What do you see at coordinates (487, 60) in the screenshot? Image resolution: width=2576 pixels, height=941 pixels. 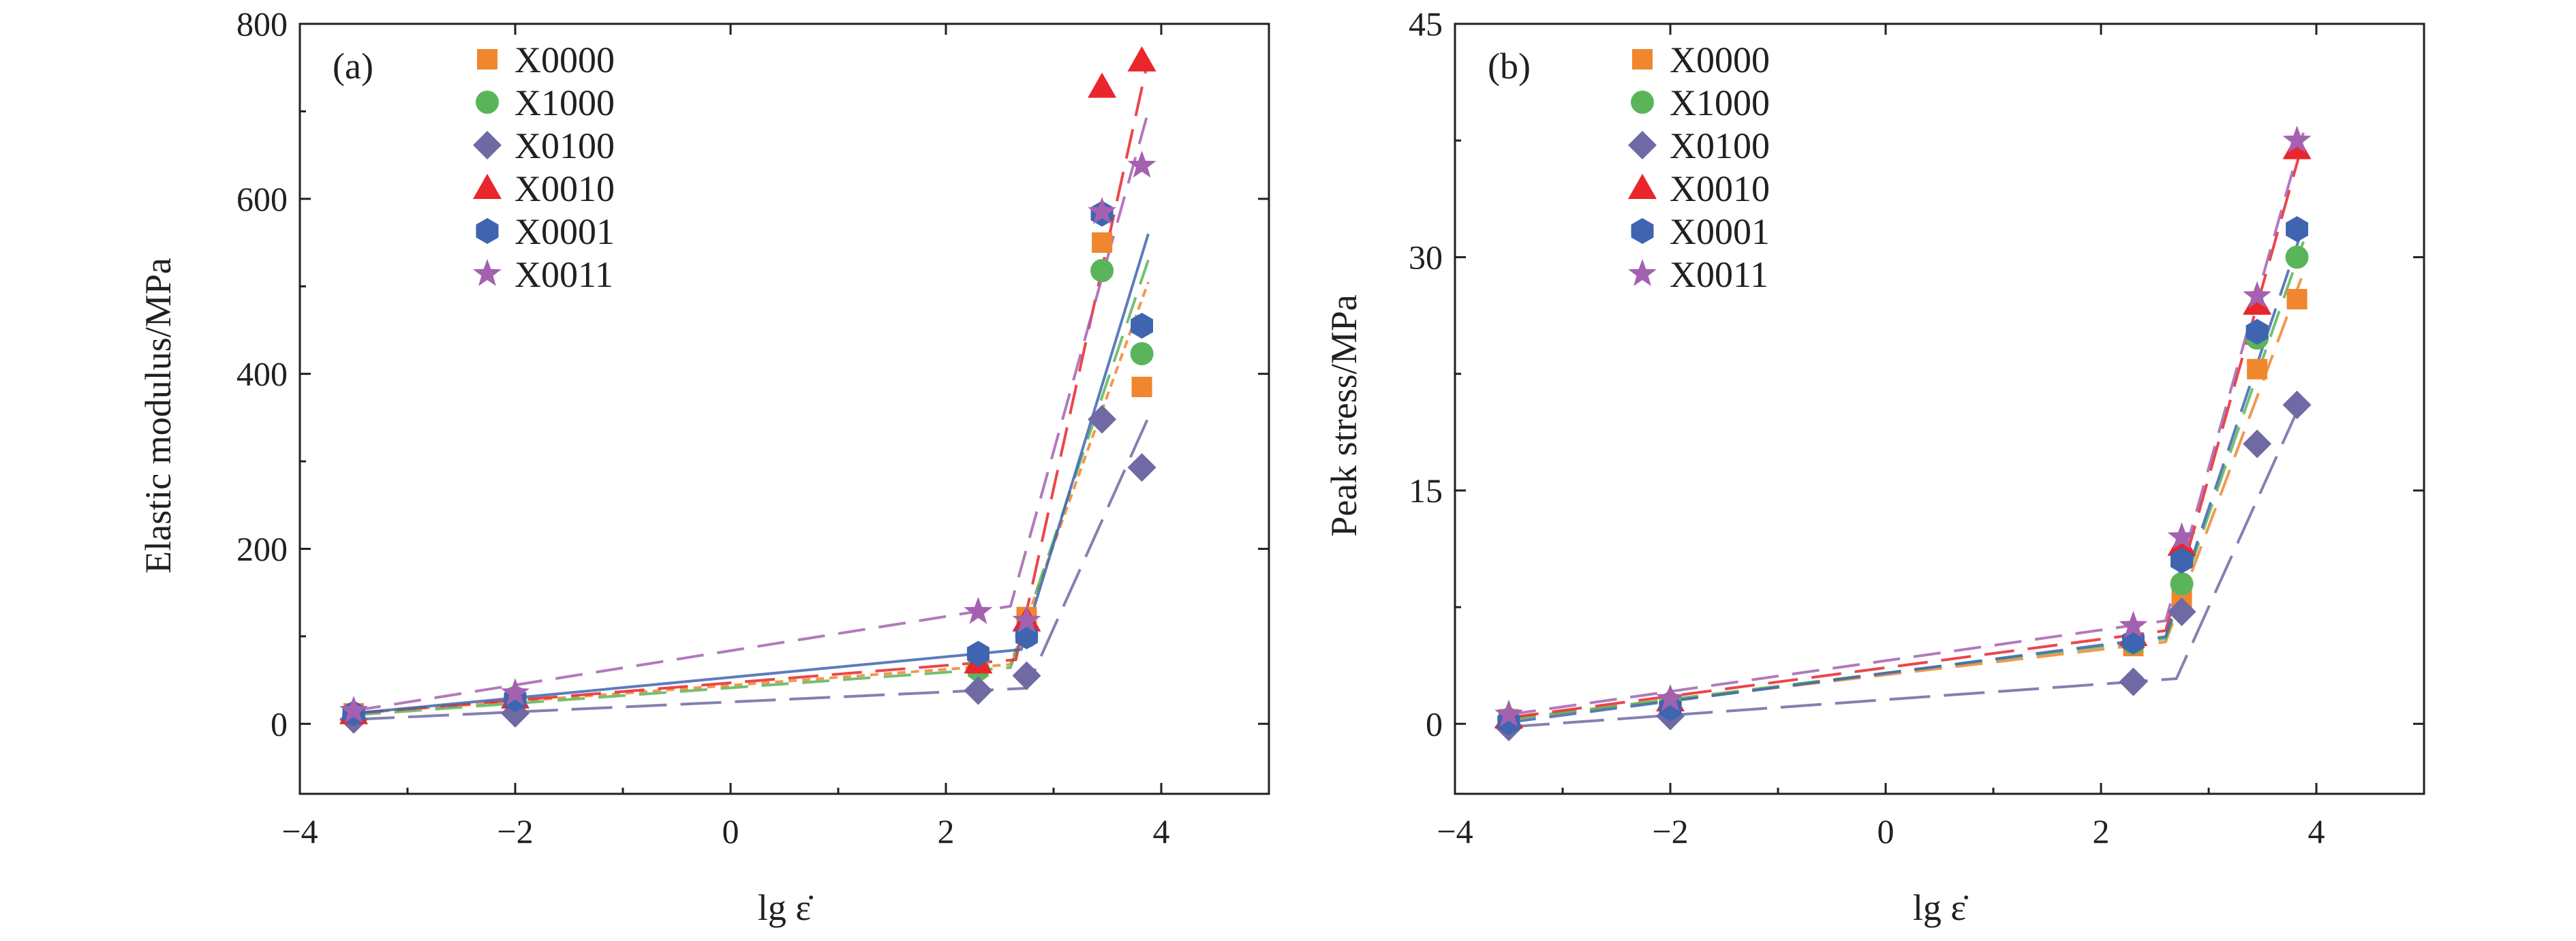 I see `elastic-modulus-legend-marker-x0000` at bounding box center [487, 60].